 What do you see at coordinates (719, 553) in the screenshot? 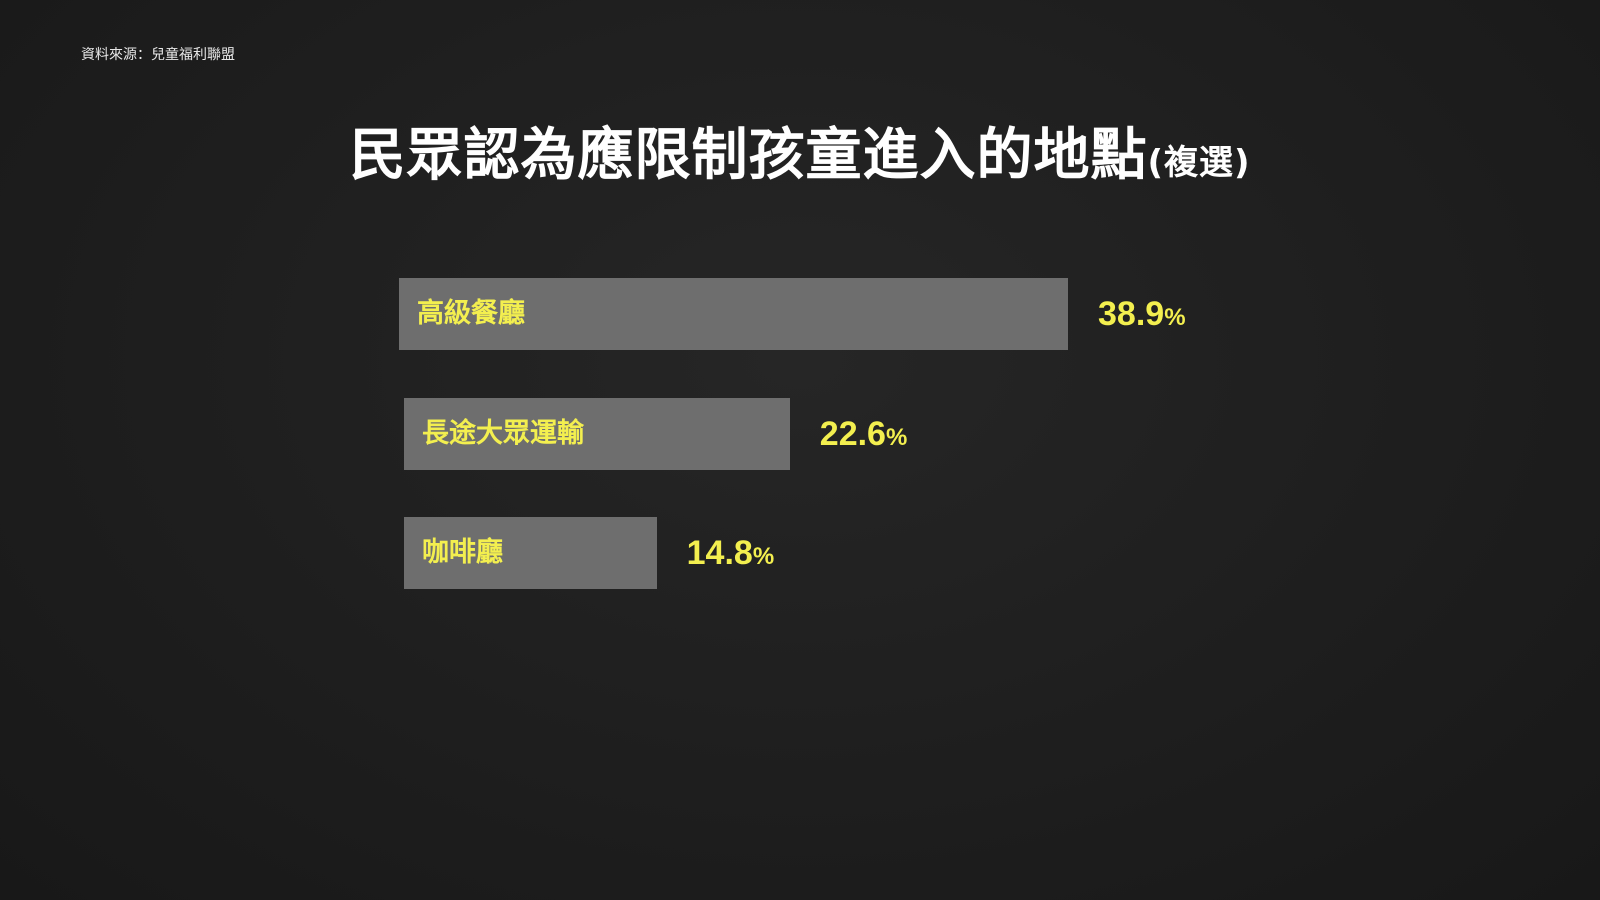
I see `data-value: 14.8` at bounding box center [719, 553].